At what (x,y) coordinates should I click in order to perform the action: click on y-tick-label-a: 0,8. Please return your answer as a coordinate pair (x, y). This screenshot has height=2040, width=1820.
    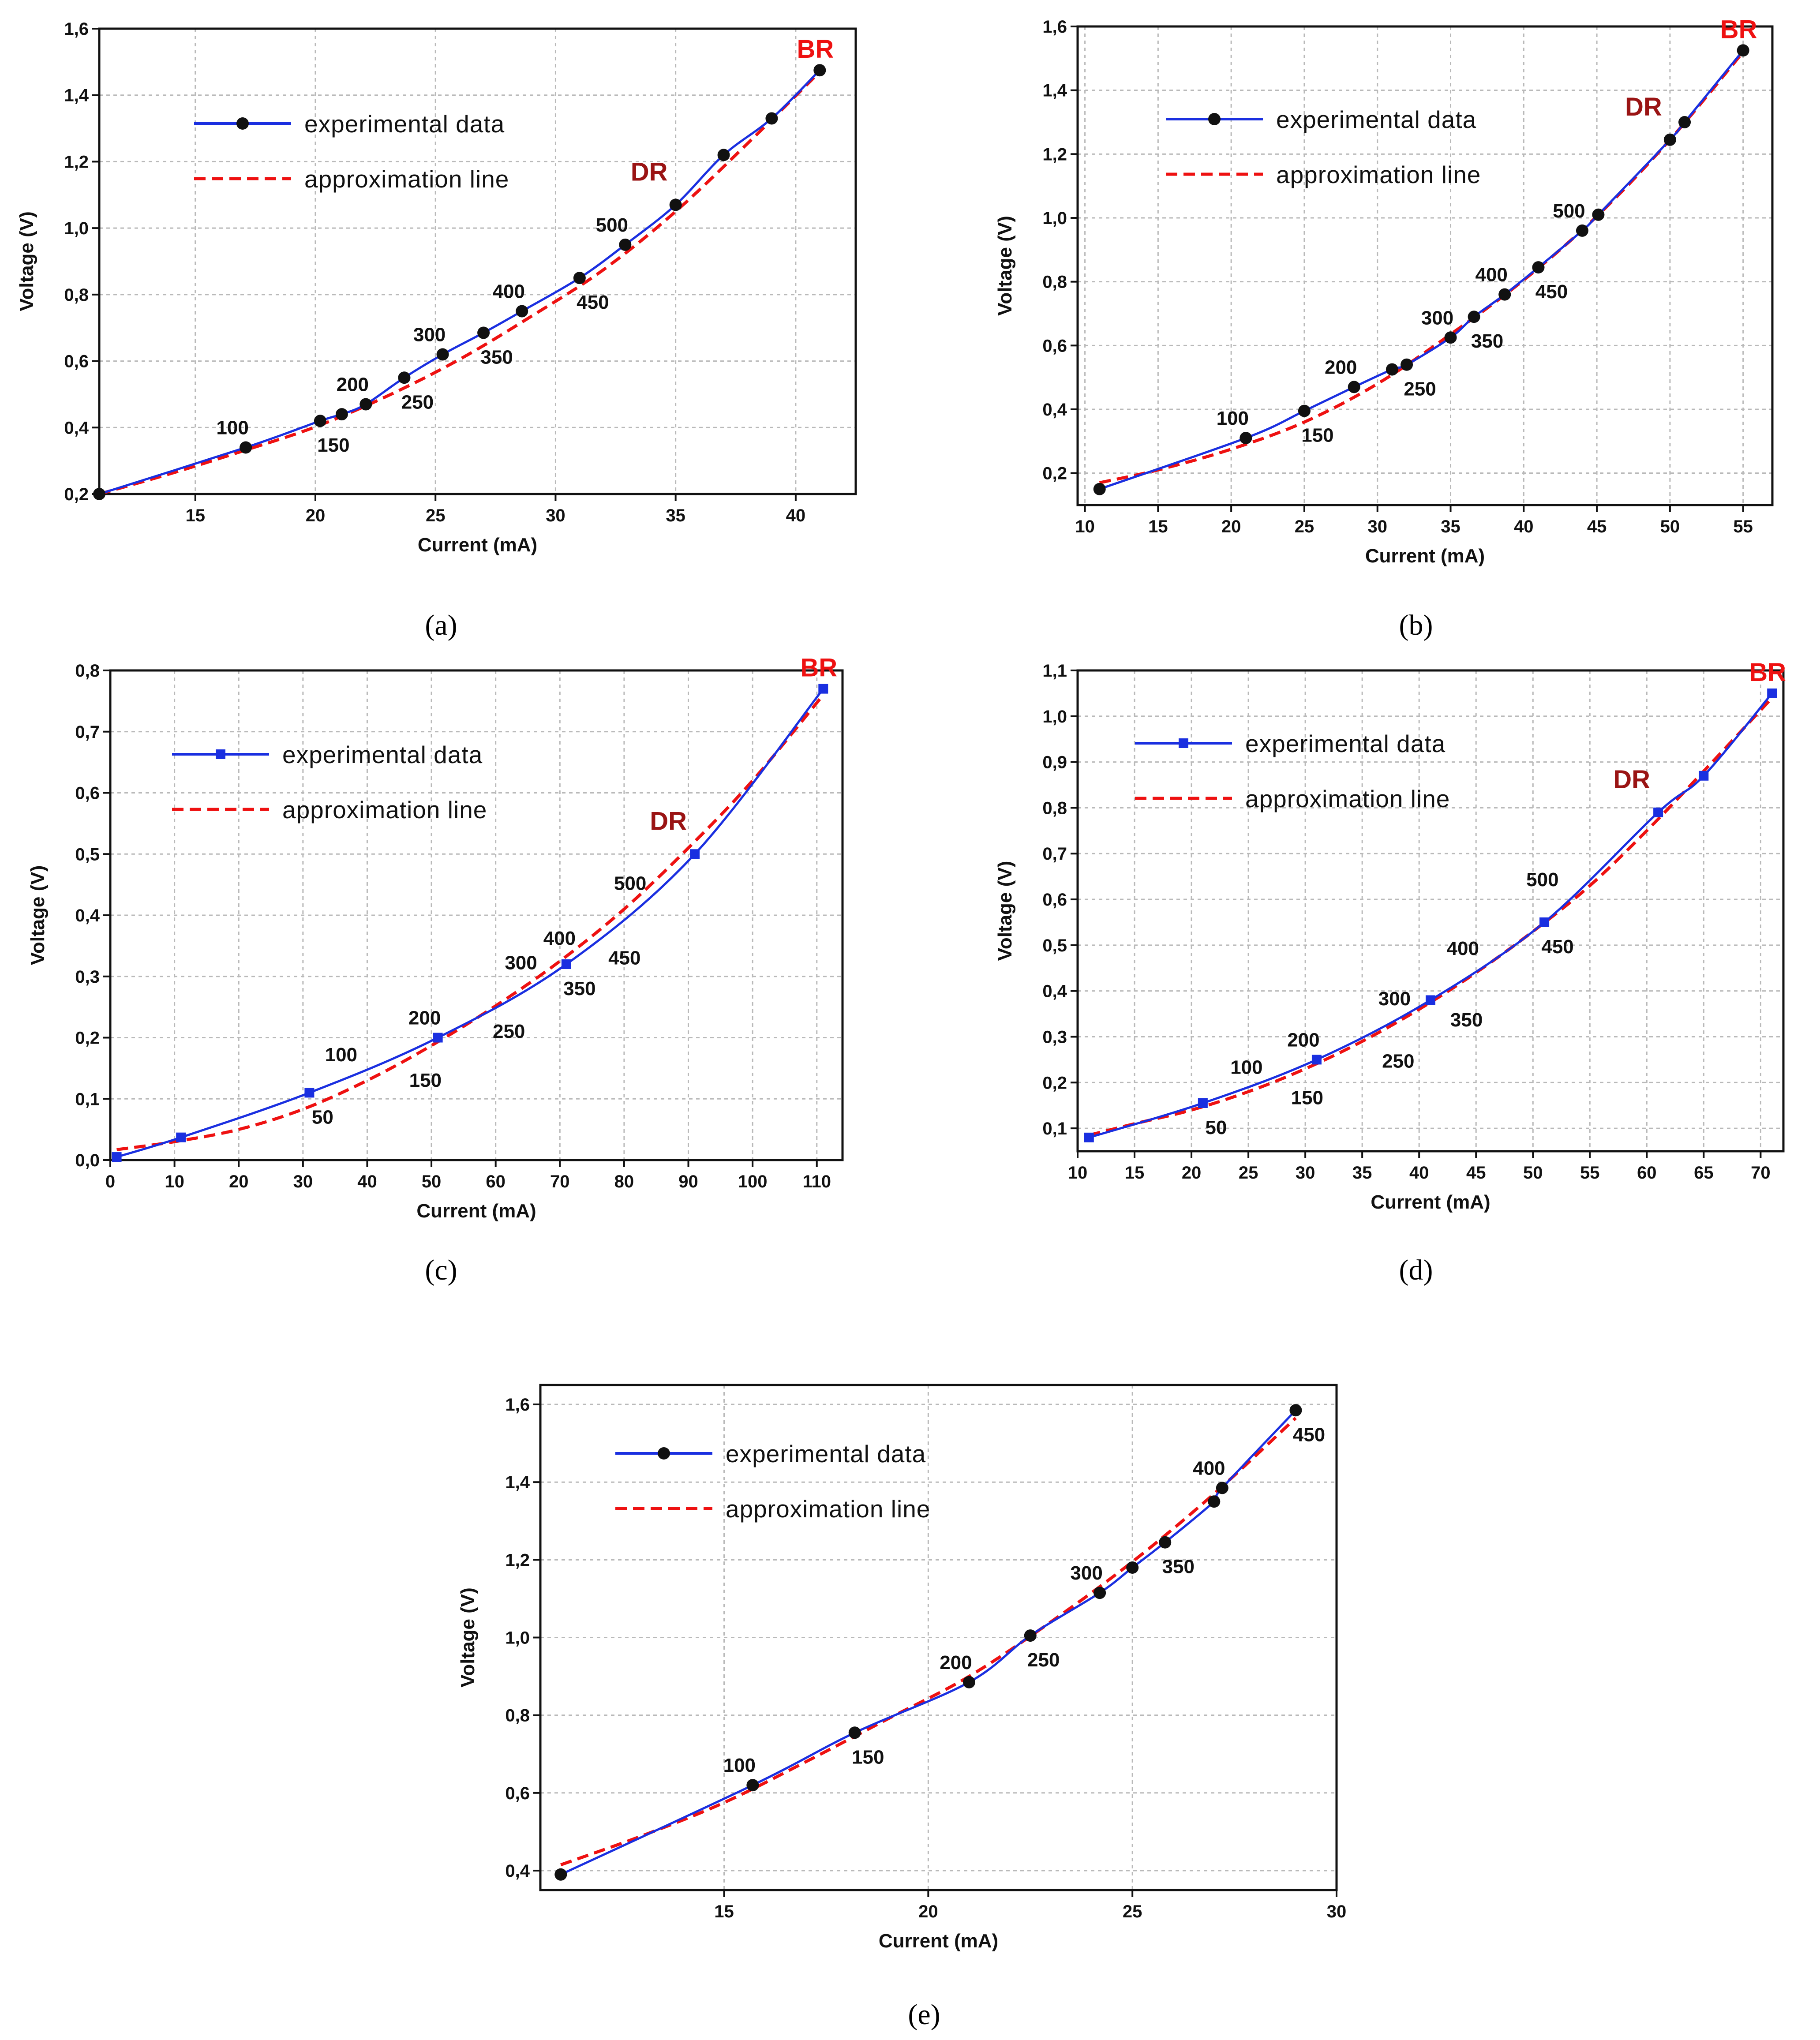
    Looking at the image, I should click on (76, 295).